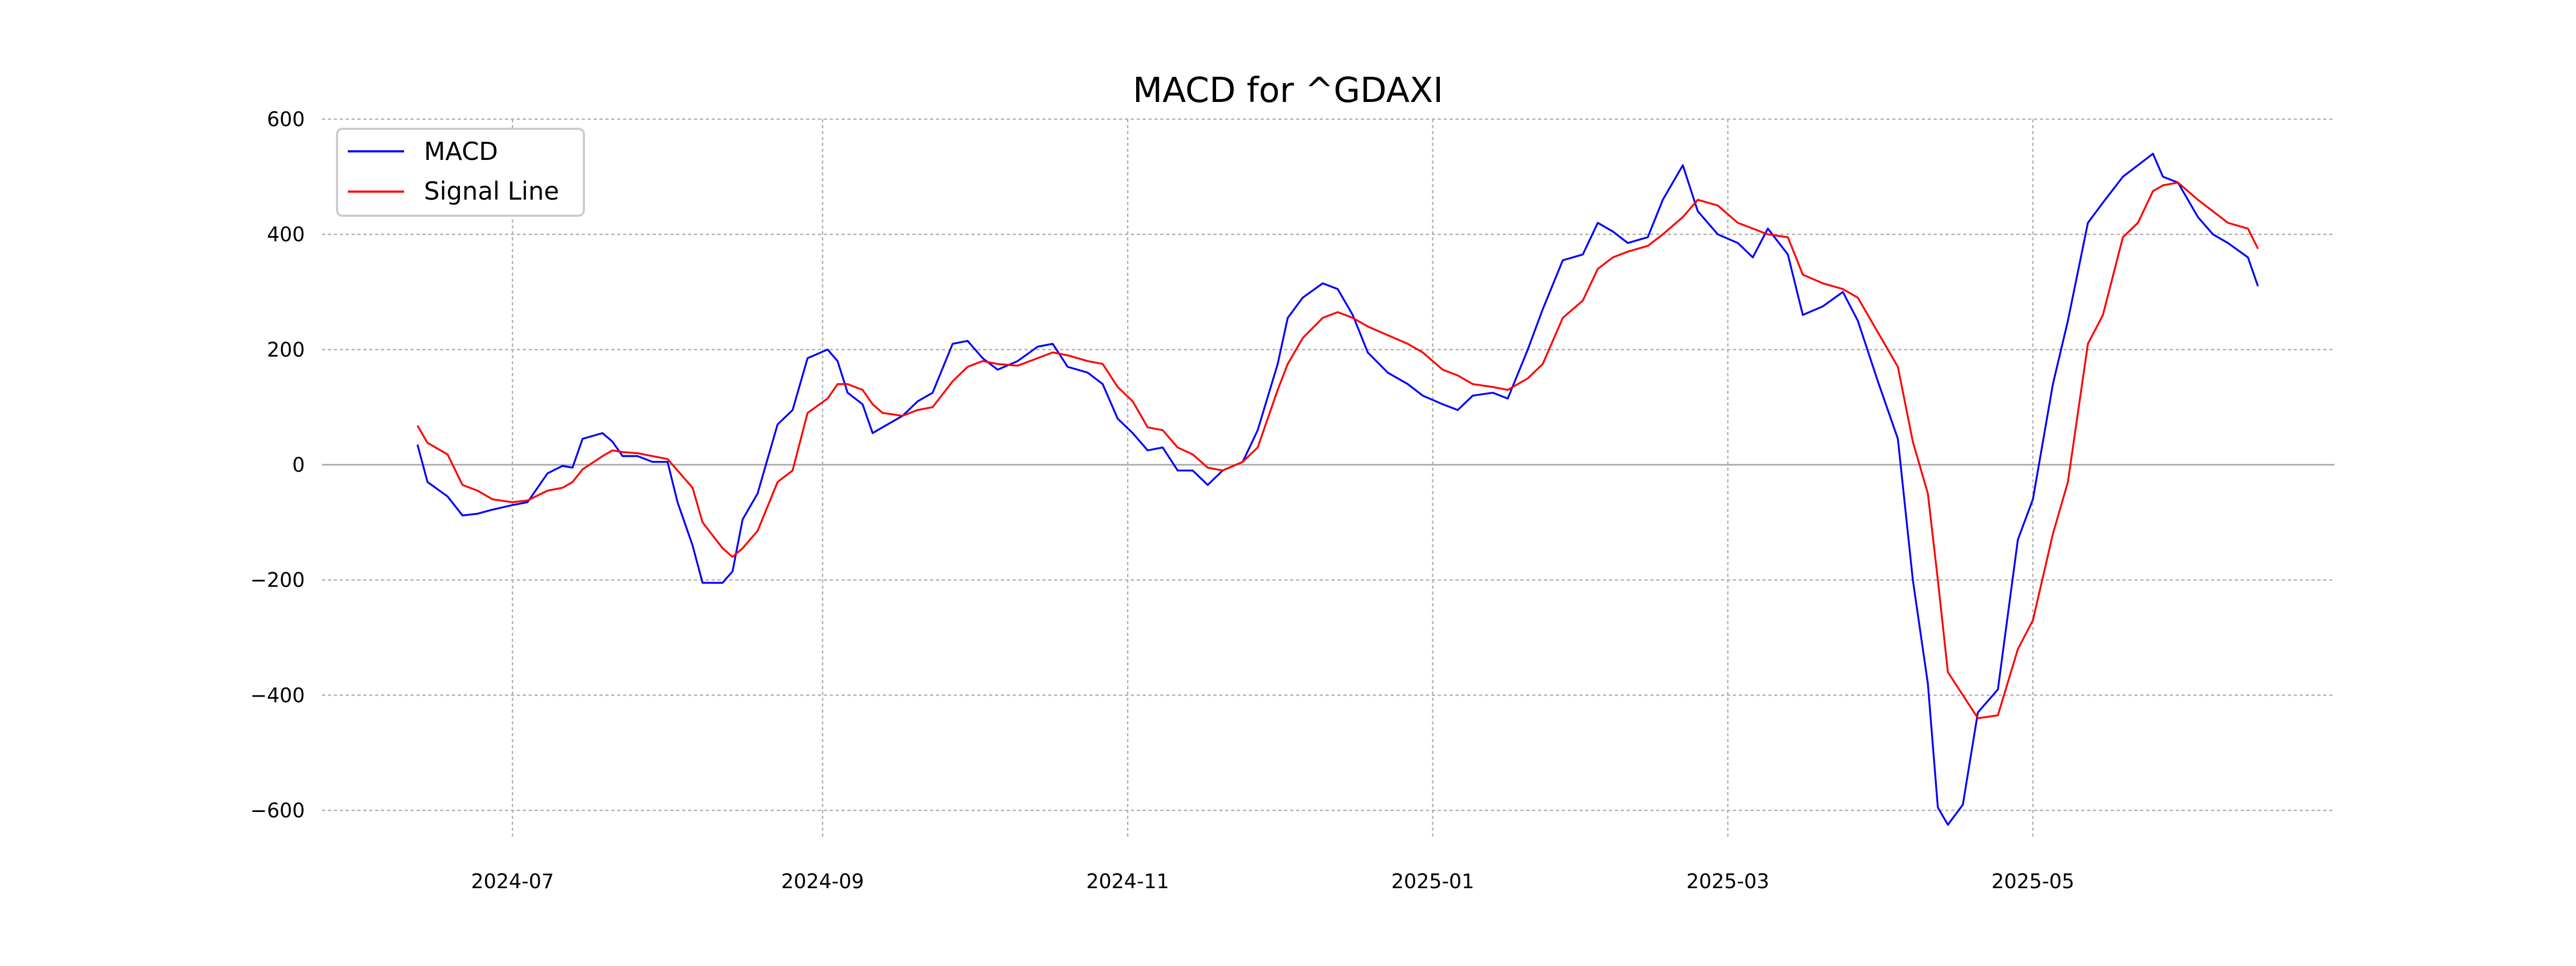 This screenshot has height=966, width=2576. What do you see at coordinates (1127, 881) in the screenshot?
I see `x-tick-label: 2024-11` at bounding box center [1127, 881].